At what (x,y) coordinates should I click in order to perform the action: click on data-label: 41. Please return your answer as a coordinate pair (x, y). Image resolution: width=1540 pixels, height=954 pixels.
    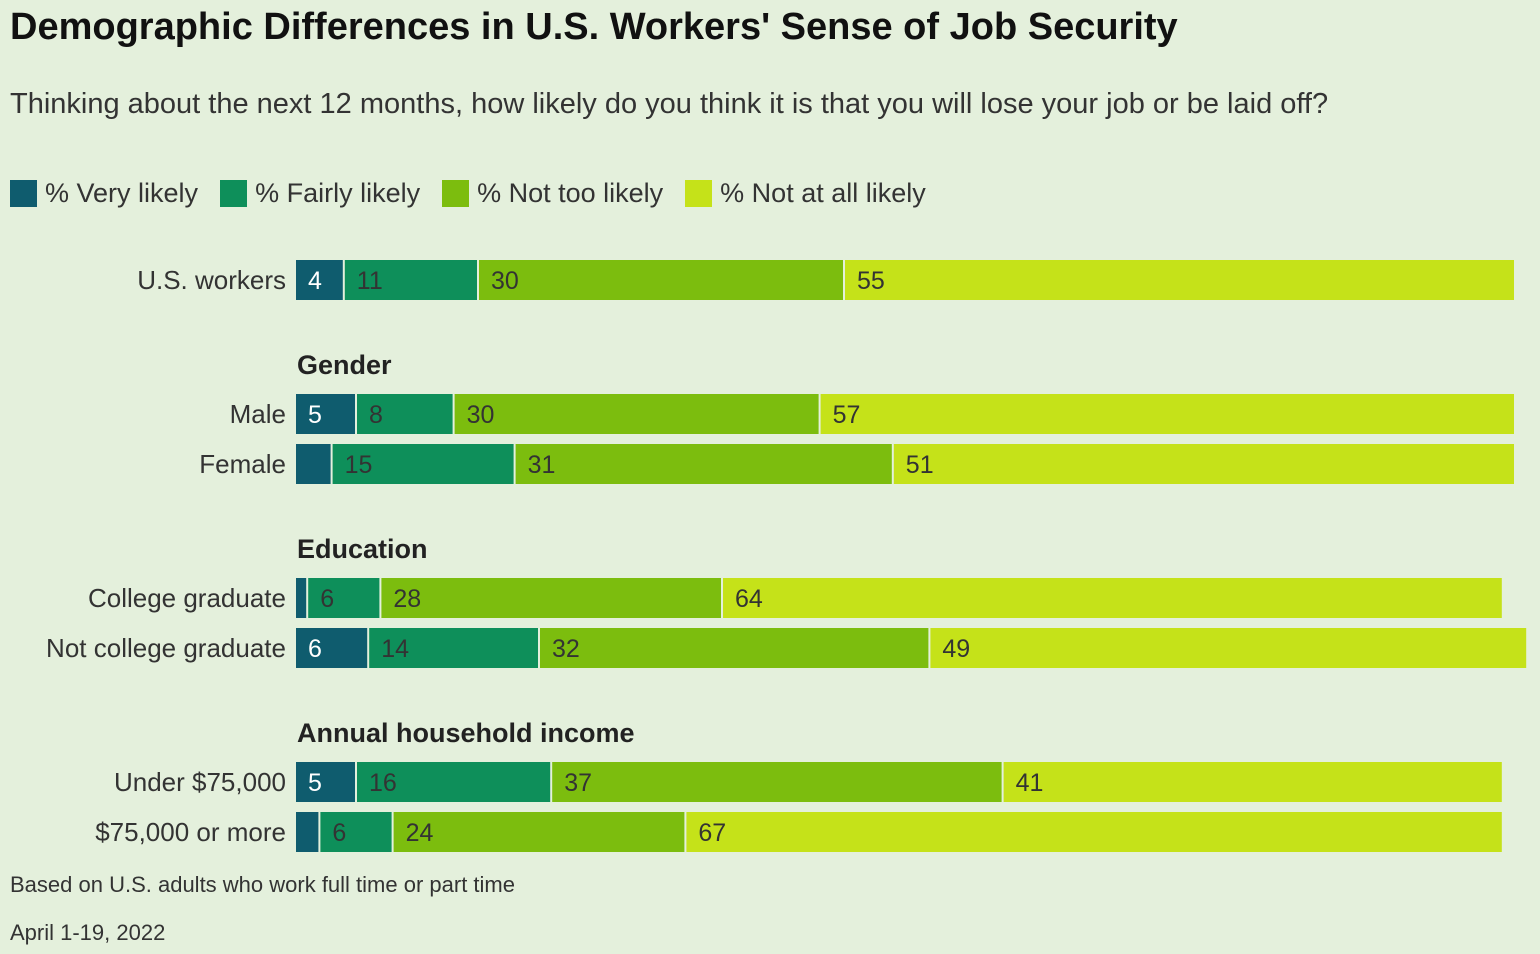
    Looking at the image, I should click on (1030, 783).